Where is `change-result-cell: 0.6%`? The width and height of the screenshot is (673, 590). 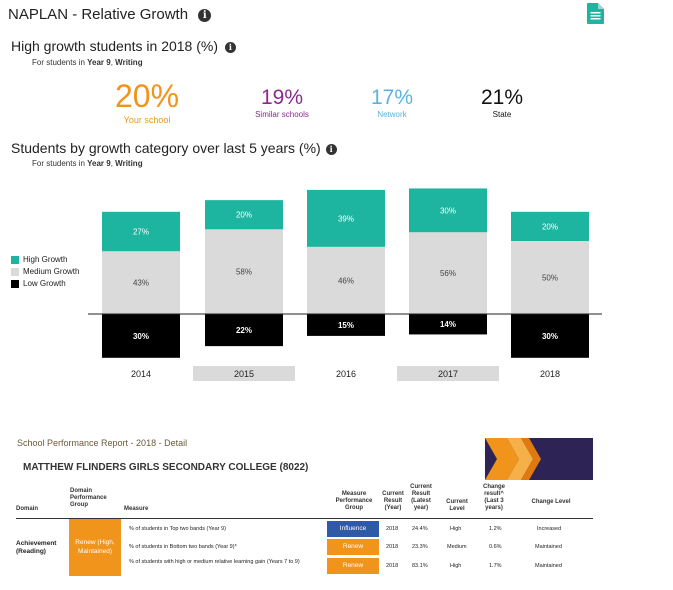 change-result-cell: 0.6% is located at coordinates (495, 547).